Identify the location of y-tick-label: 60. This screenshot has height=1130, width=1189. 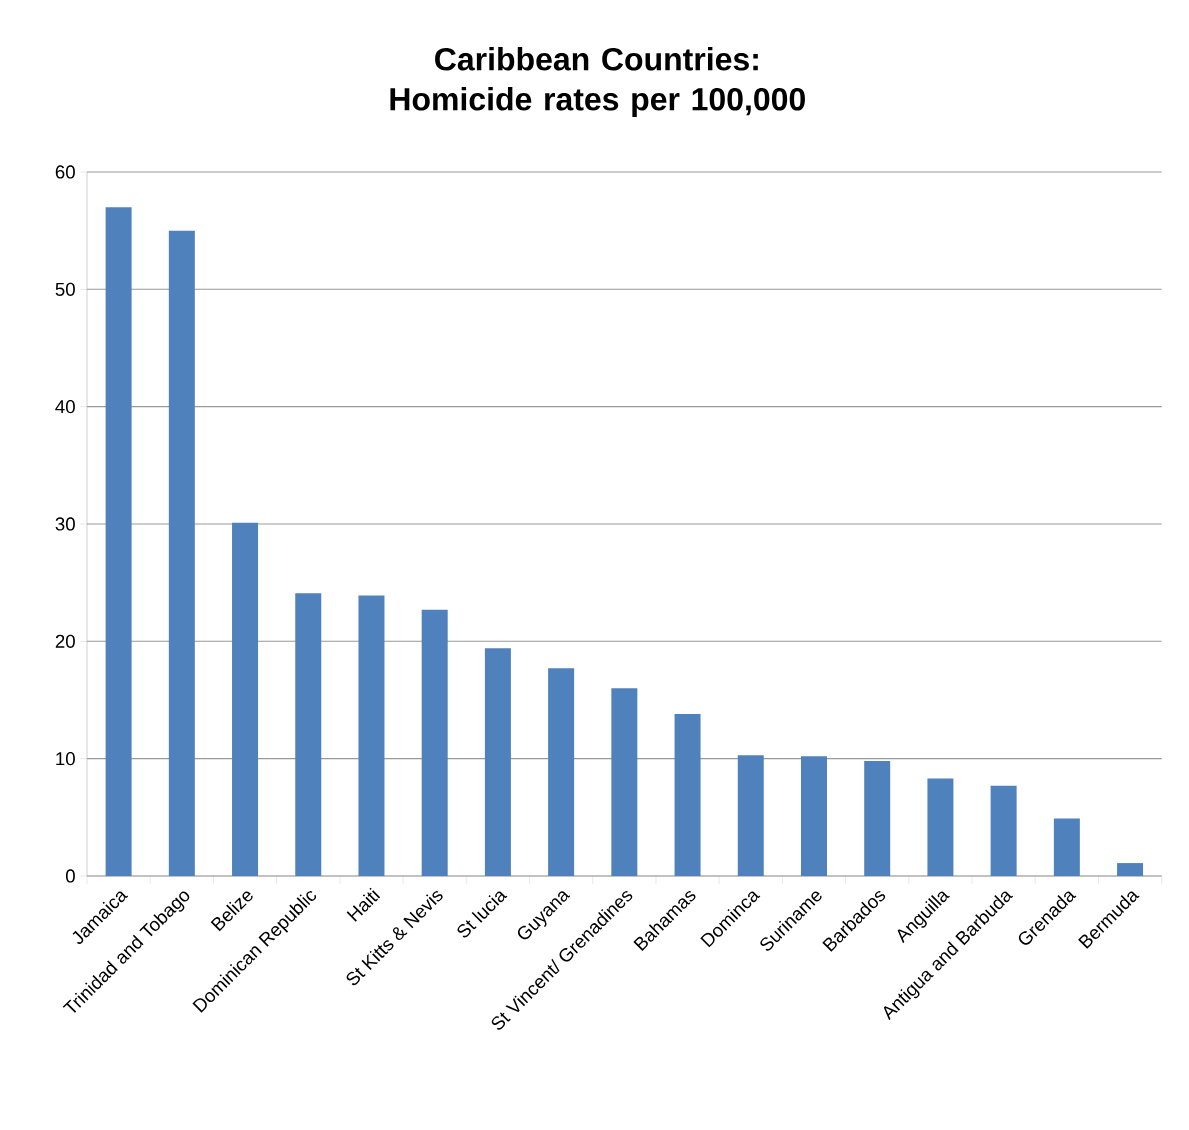
(65, 172).